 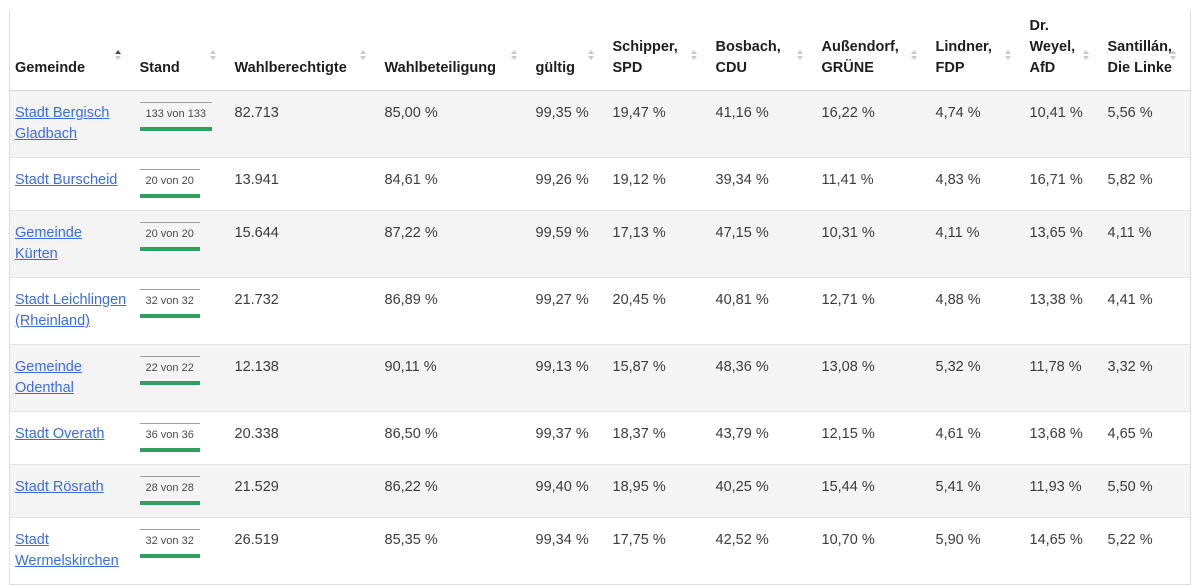 I want to click on cell-fdp: 5,90 %, so click(x=958, y=540).